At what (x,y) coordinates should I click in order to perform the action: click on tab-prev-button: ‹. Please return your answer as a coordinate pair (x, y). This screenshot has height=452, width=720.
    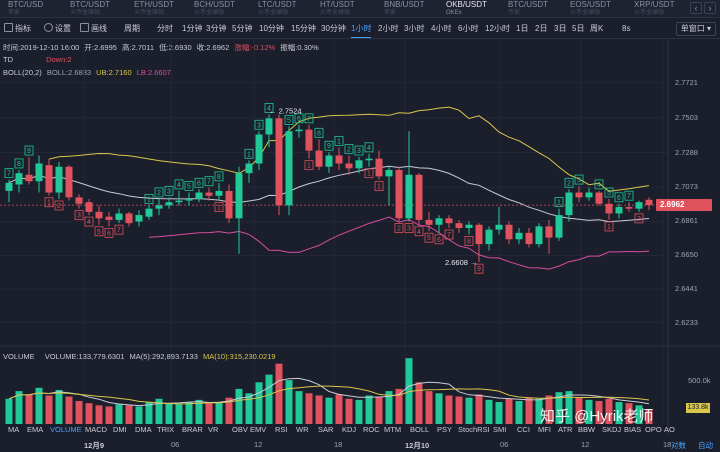
    Looking at the image, I should click on (696, 8).